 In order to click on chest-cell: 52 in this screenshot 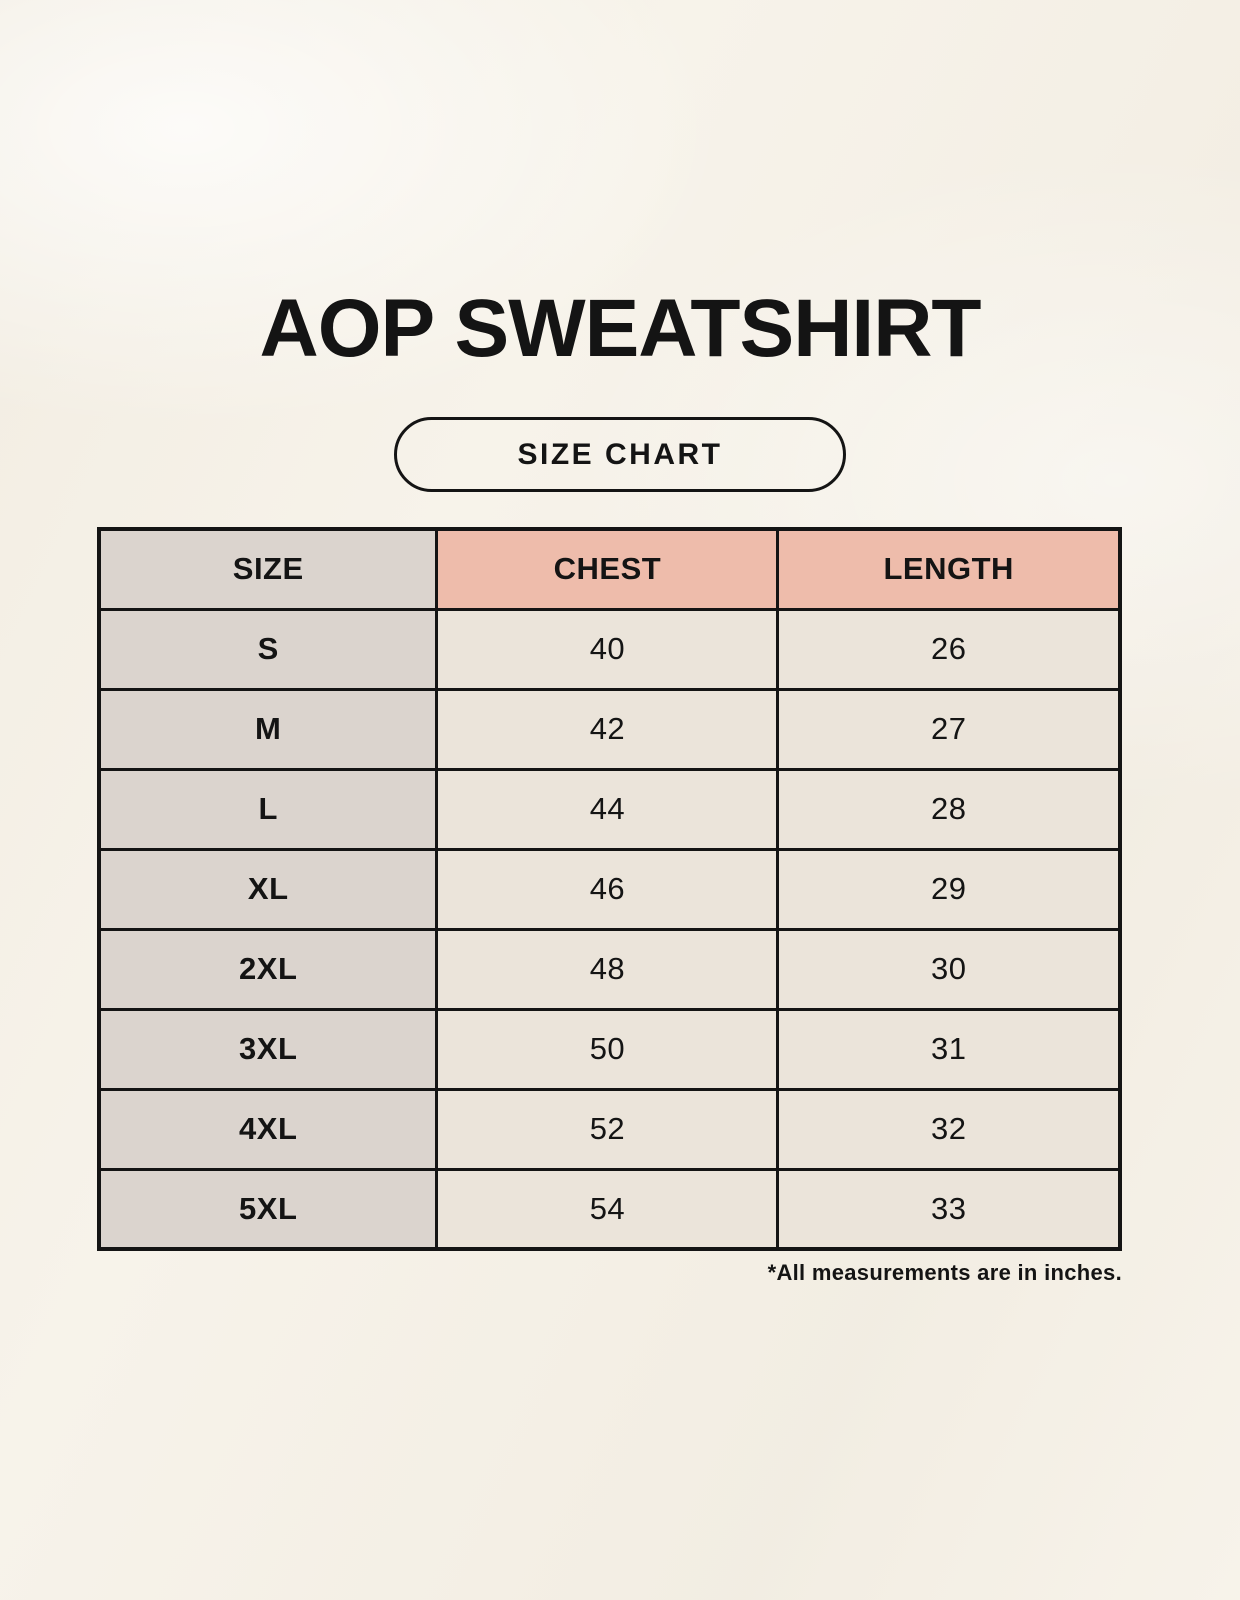, I will do `click(607, 1129)`.